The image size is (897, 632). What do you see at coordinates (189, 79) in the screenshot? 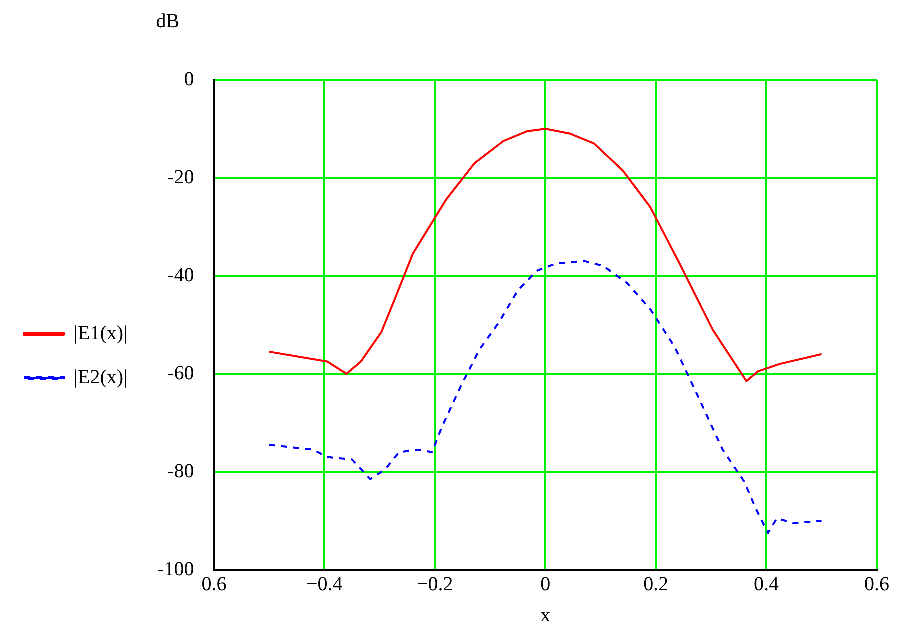
I see `y-tick-label: 0` at bounding box center [189, 79].